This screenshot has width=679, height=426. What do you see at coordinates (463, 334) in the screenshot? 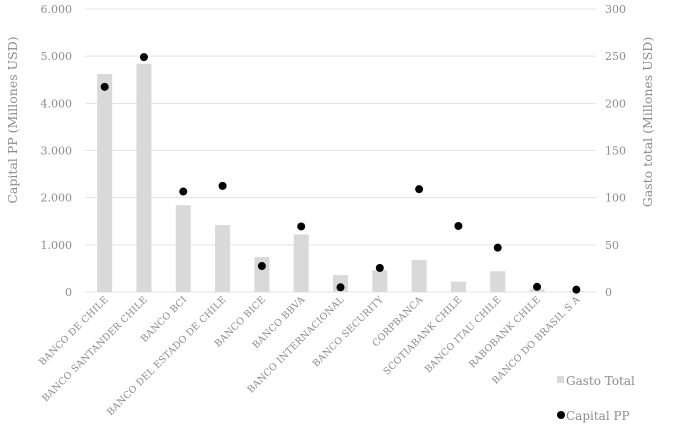
I see `category-label: BANCO ITAU CHILE` at bounding box center [463, 334].